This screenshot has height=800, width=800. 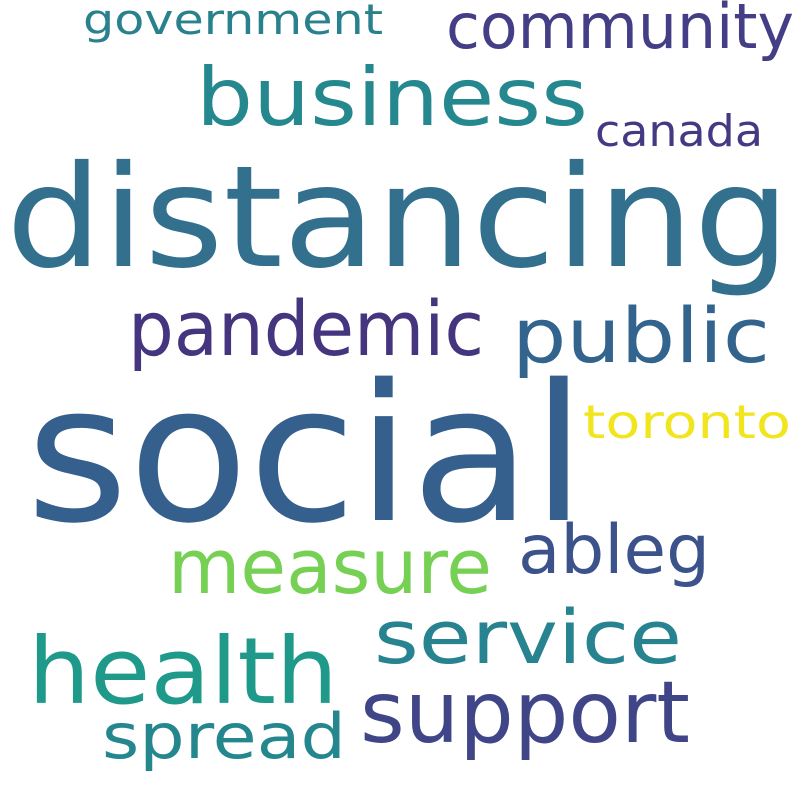 What do you see at coordinates (620, 31) in the screenshot?
I see `word-community: community` at bounding box center [620, 31].